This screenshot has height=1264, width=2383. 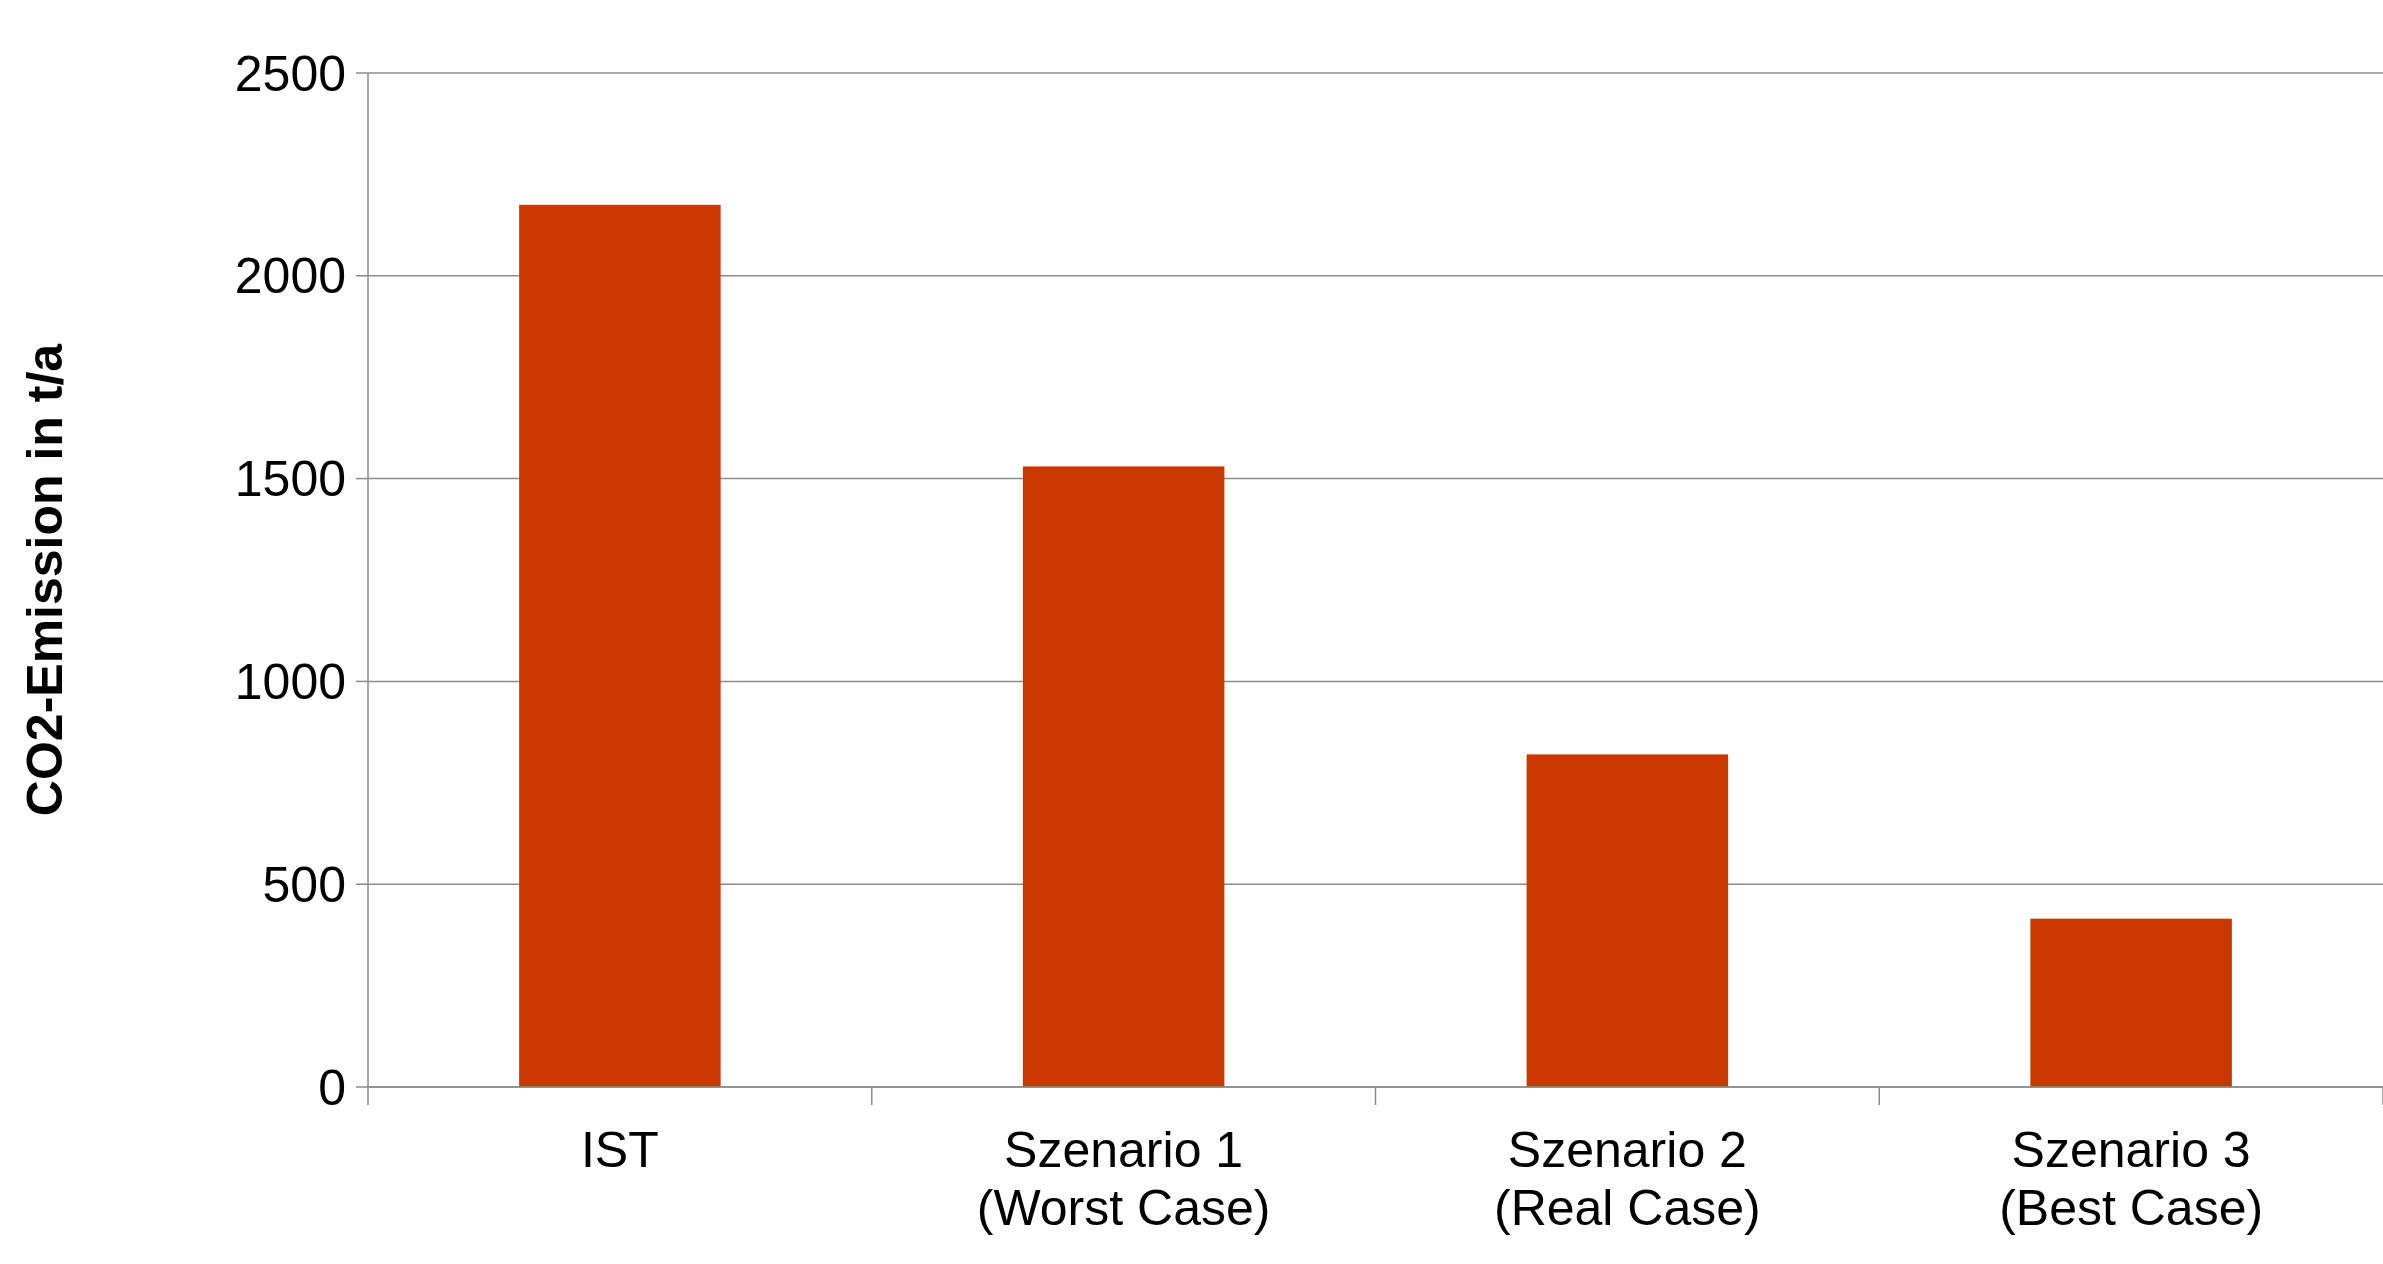 I want to click on y-tick-label: 2500, so click(x=290, y=73).